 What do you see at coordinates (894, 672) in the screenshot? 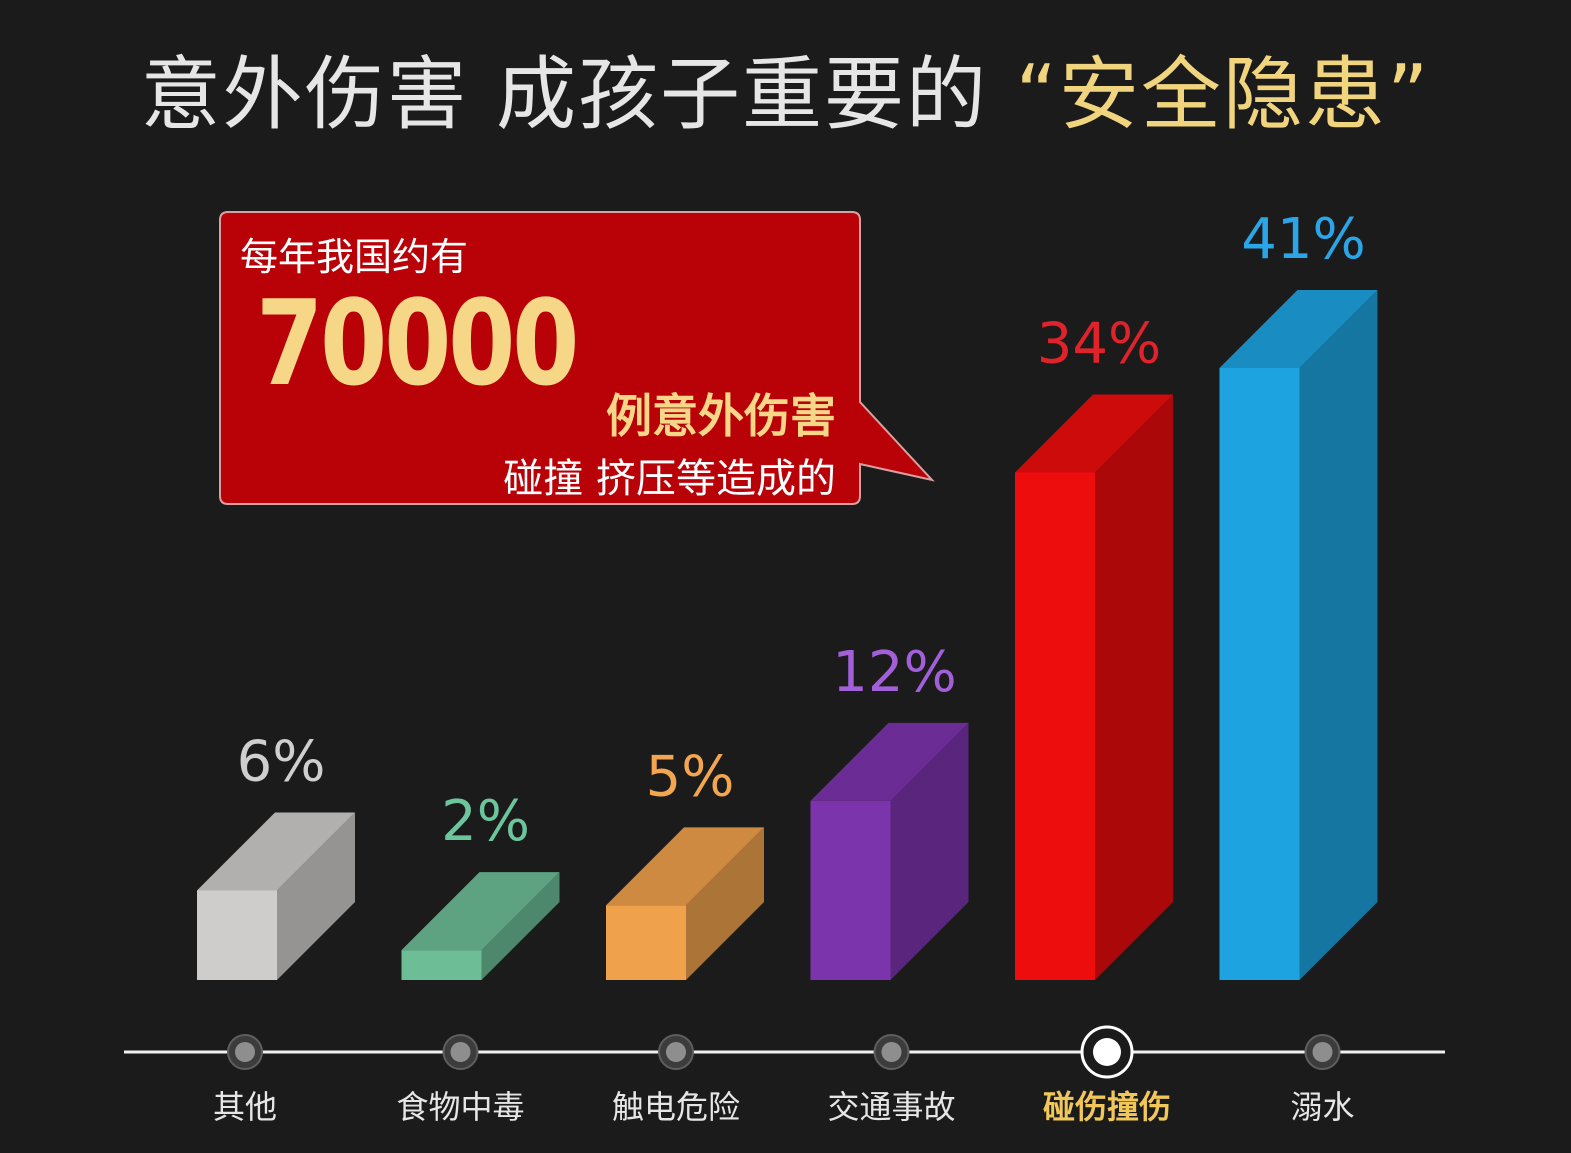
I see `value-label-traffic-accident: 12%` at bounding box center [894, 672].